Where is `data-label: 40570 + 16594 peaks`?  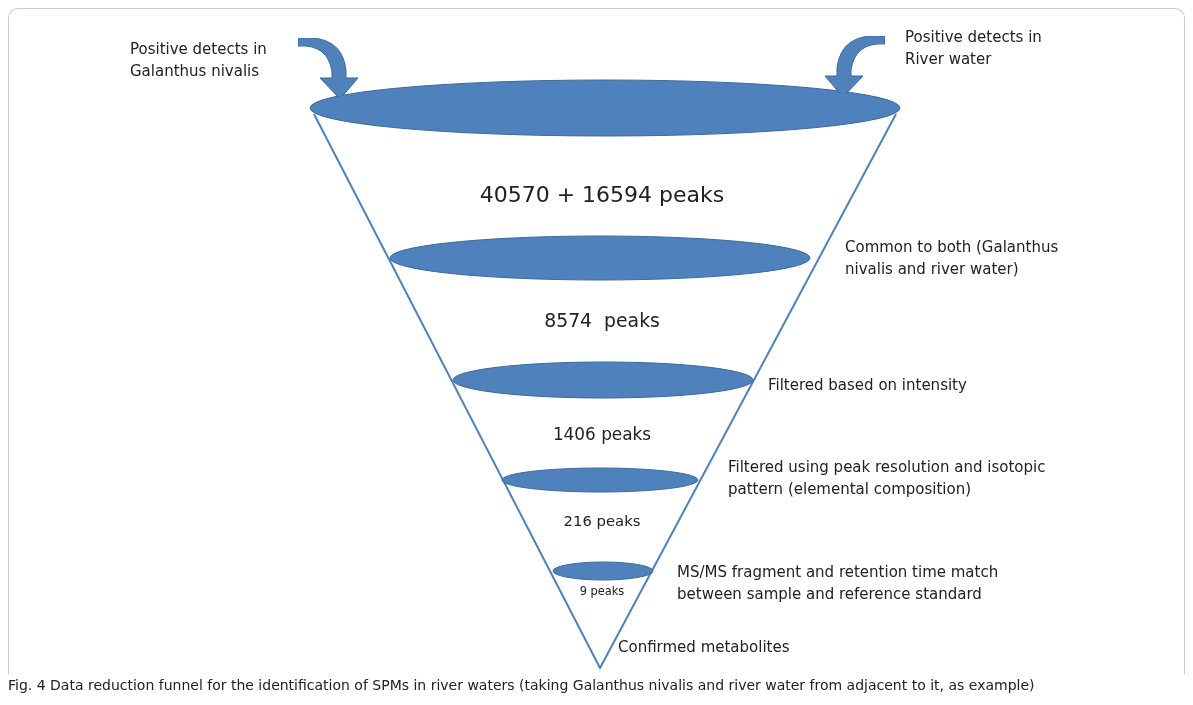 data-label: 40570 + 16594 peaks is located at coordinates (602, 194).